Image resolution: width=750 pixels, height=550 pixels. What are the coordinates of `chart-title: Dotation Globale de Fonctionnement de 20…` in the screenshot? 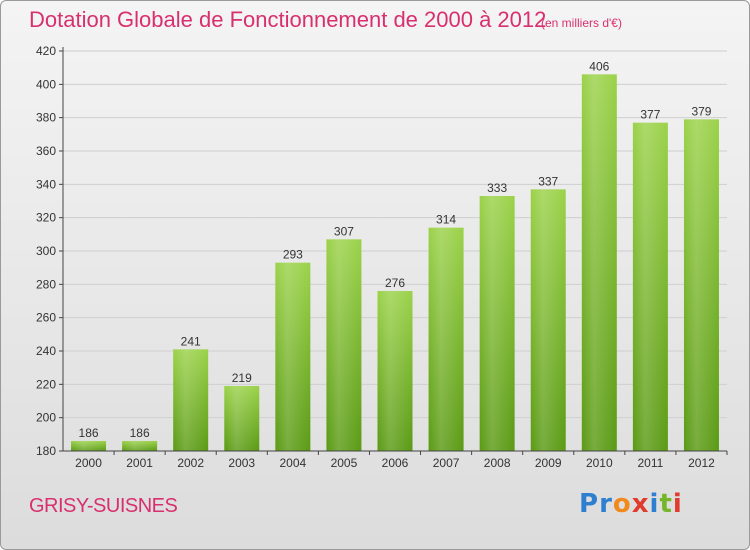 It's located at (288, 19).